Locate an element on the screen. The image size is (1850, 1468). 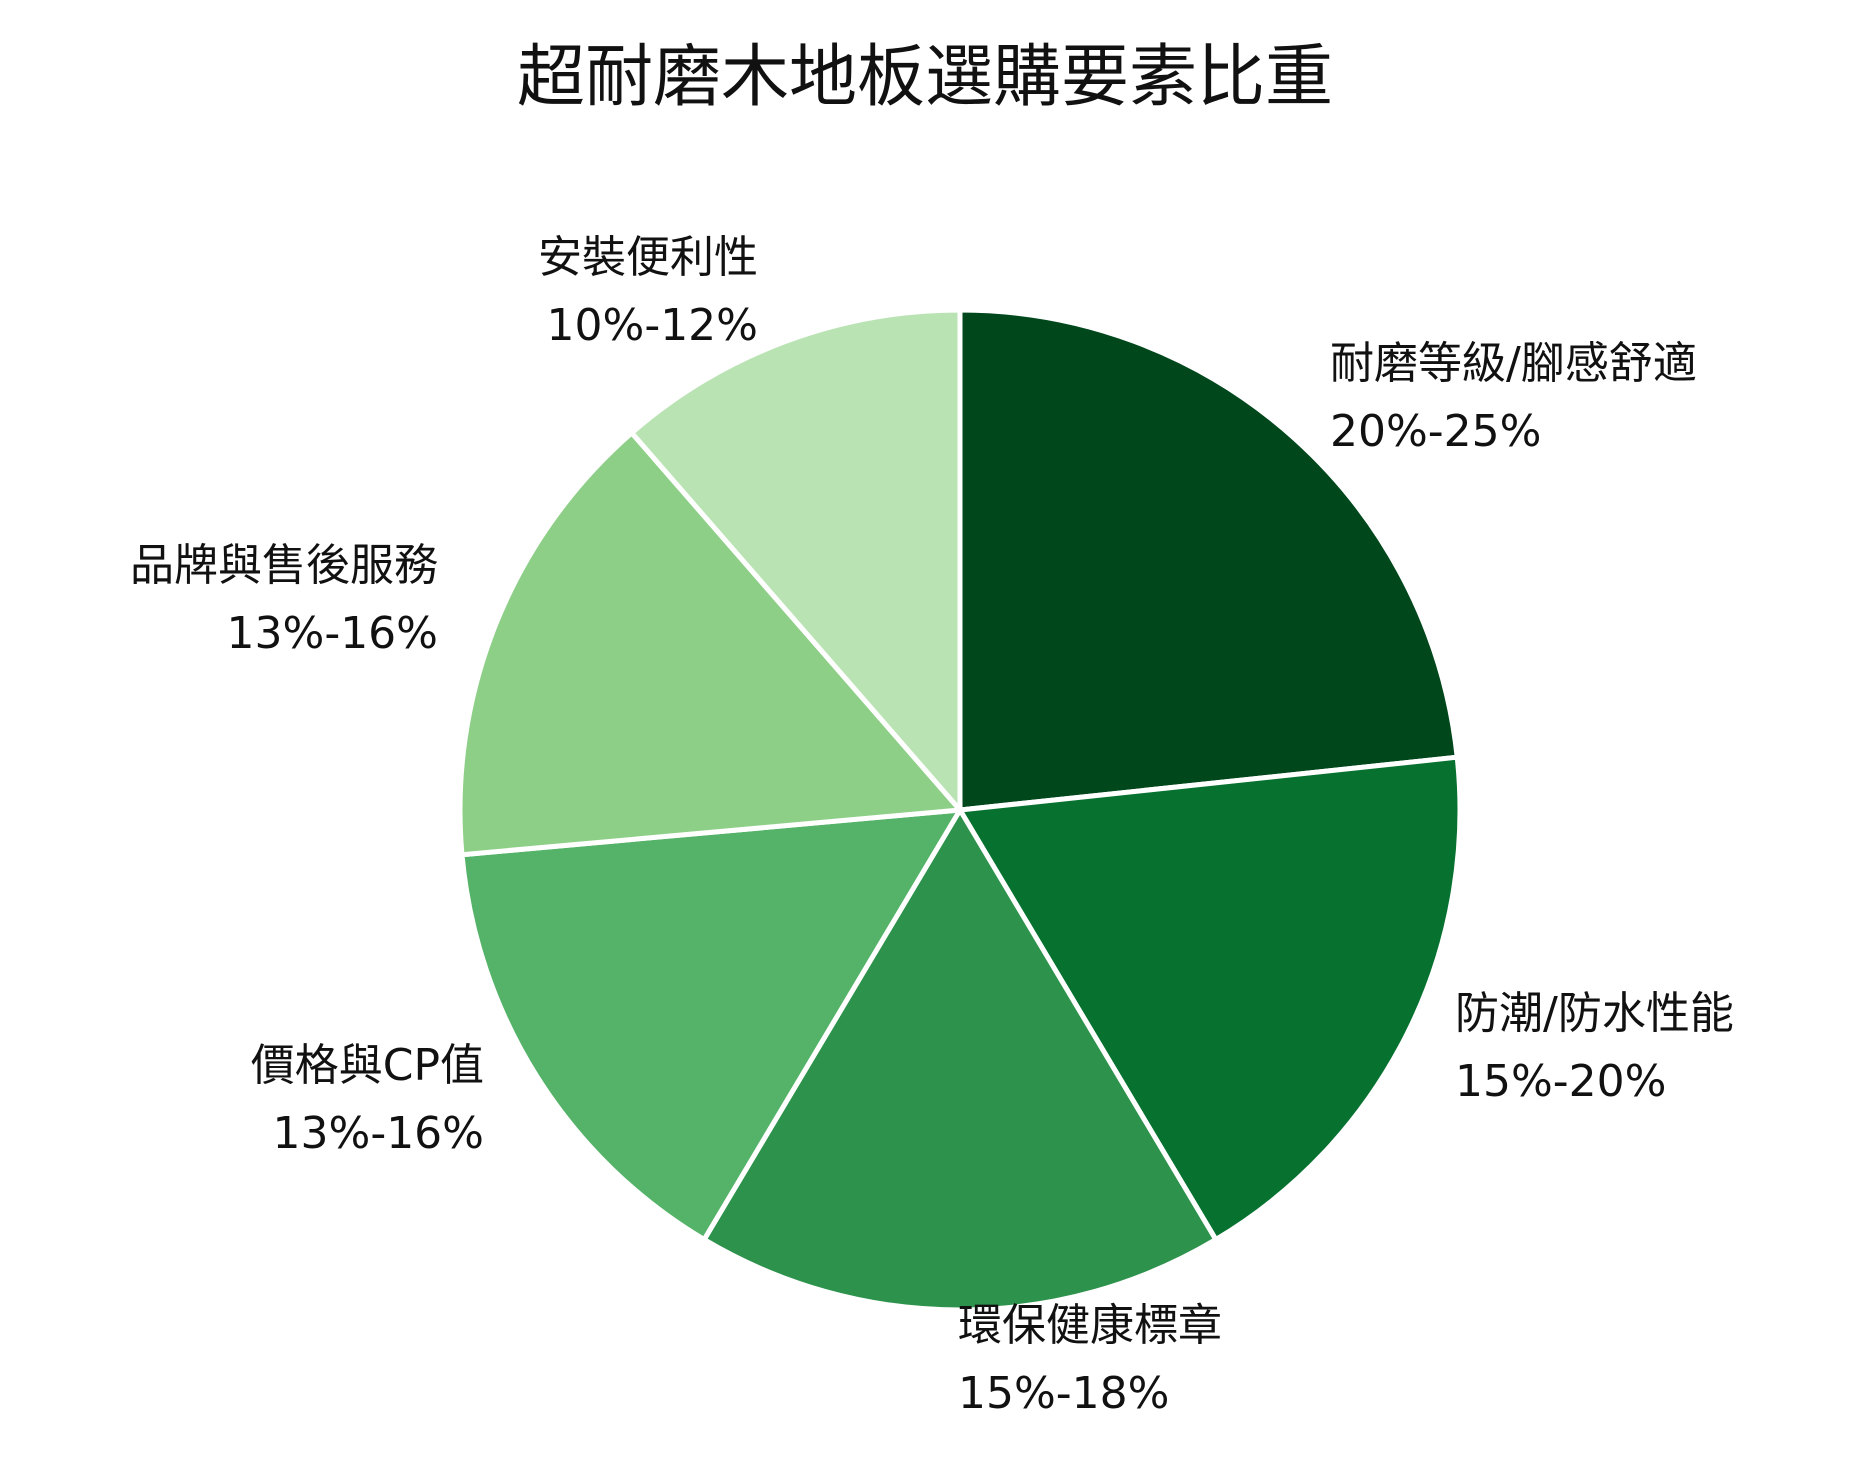
slice-label-3: 環保健康標章 is located at coordinates (1090, 1325).